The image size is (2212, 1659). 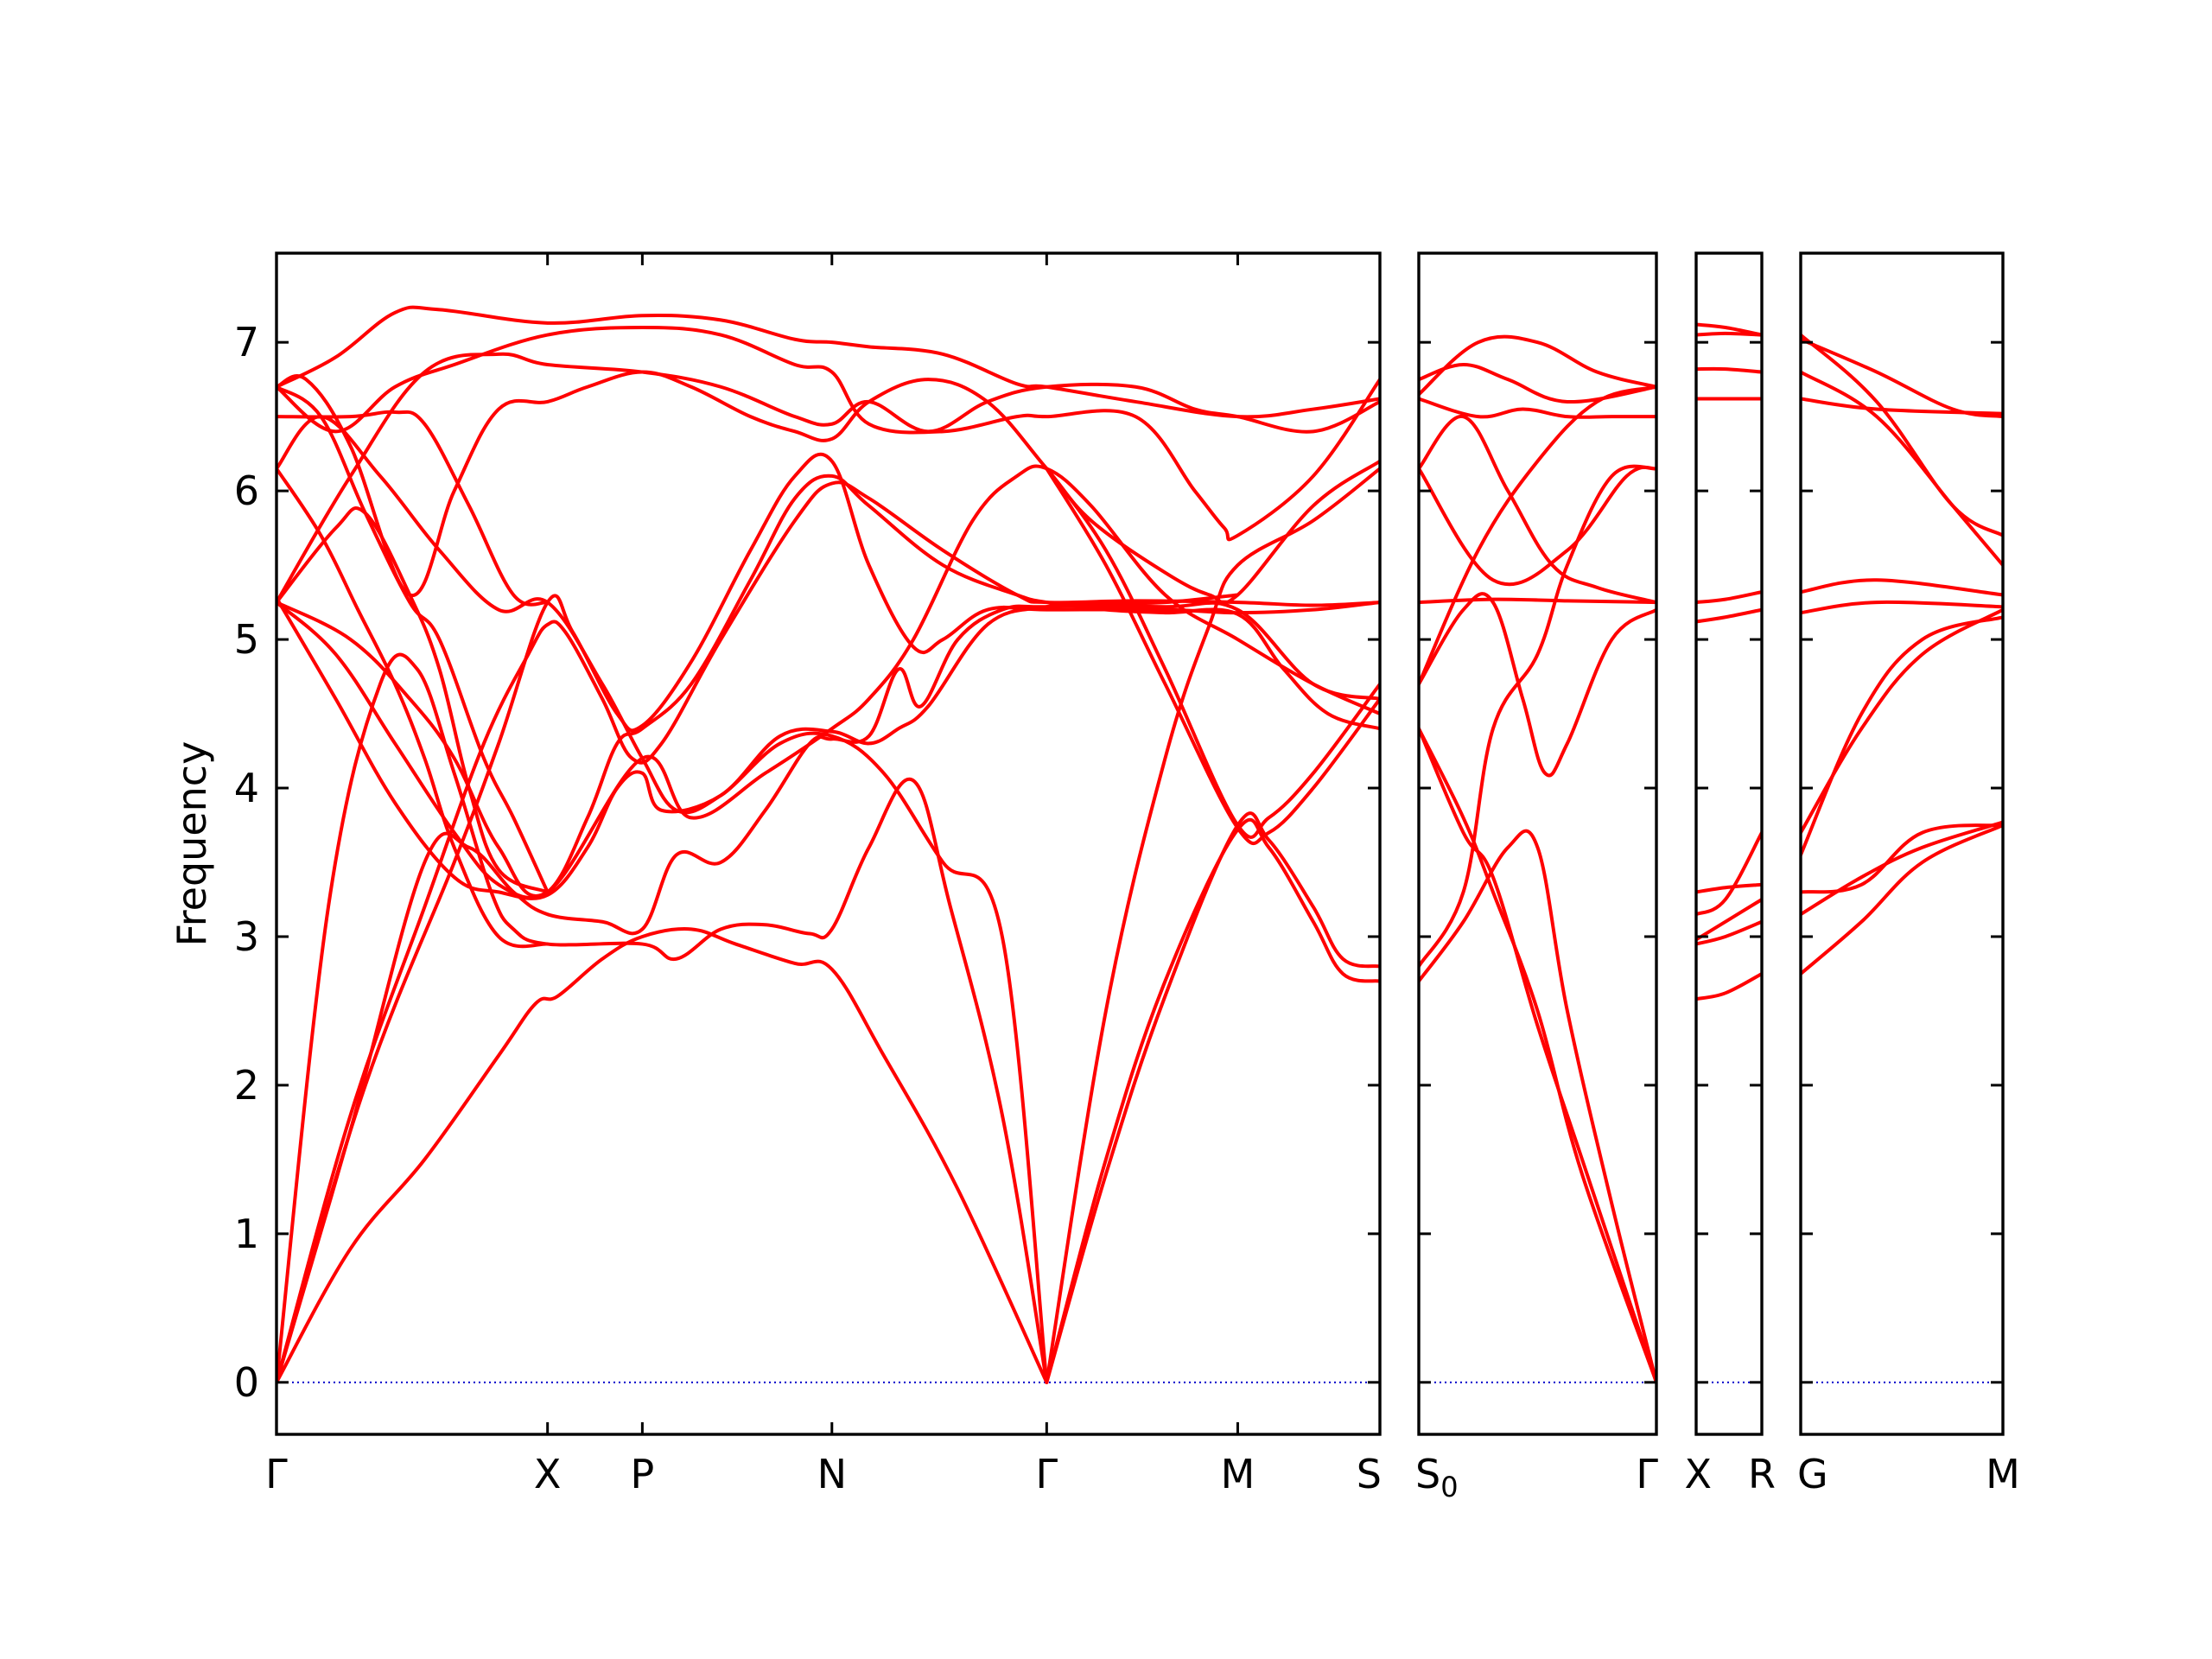 I want to click on x-tick-label: S0, so click(x=1437, y=1477).